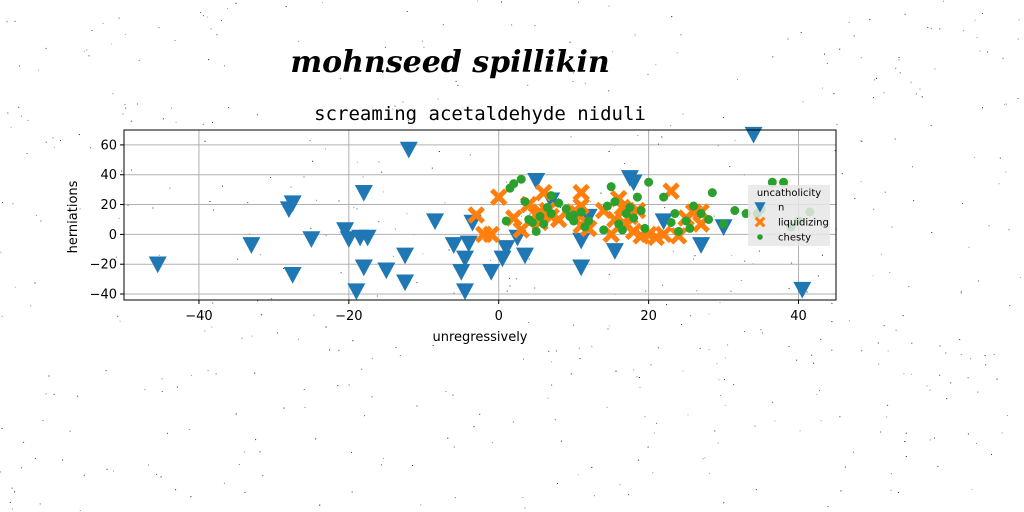  Describe the element at coordinates (108, 145) in the screenshot. I see `y-tick-label: 60` at that location.